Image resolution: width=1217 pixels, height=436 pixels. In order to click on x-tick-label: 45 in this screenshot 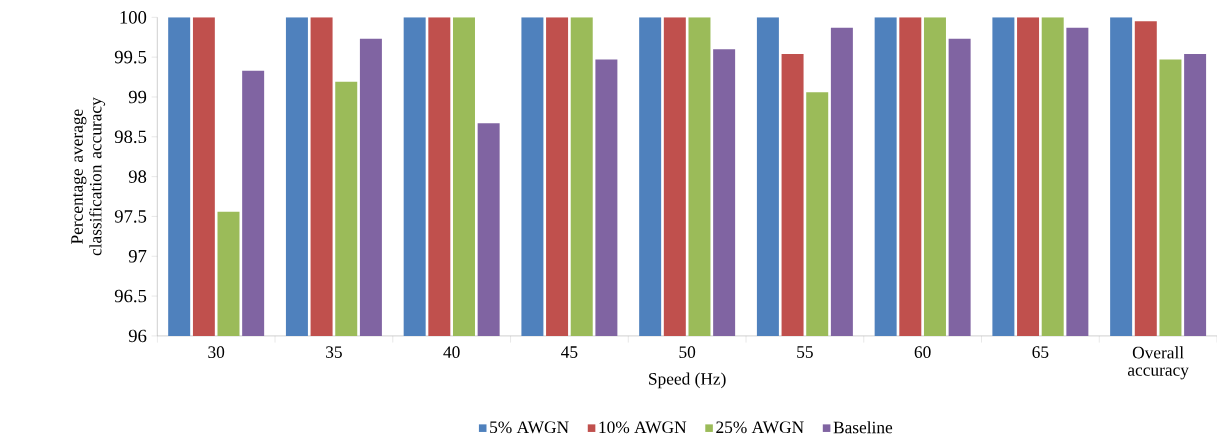, I will do `click(569, 352)`.